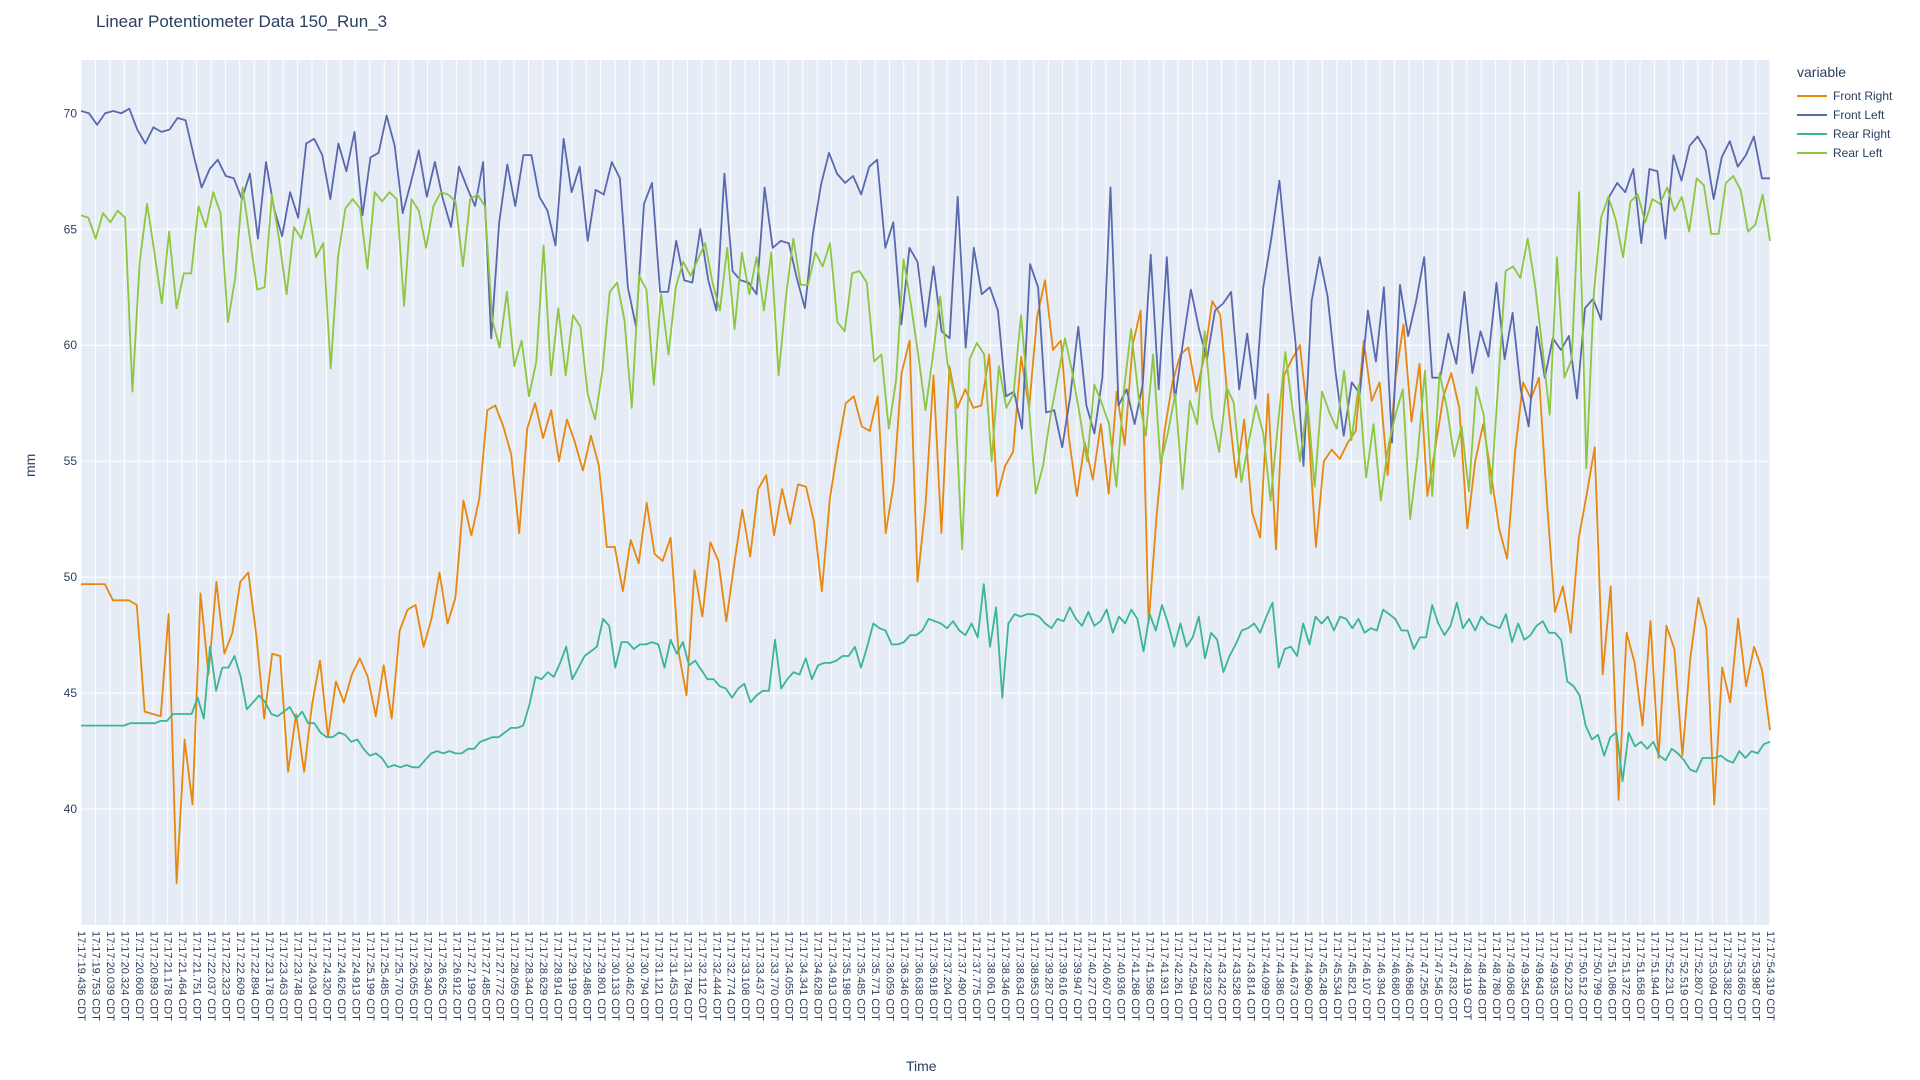 This screenshot has width=1920, height=1080. What do you see at coordinates (514, 976) in the screenshot?
I see `x-tick-label: 17:17:28.059 CDT` at bounding box center [514, 976].